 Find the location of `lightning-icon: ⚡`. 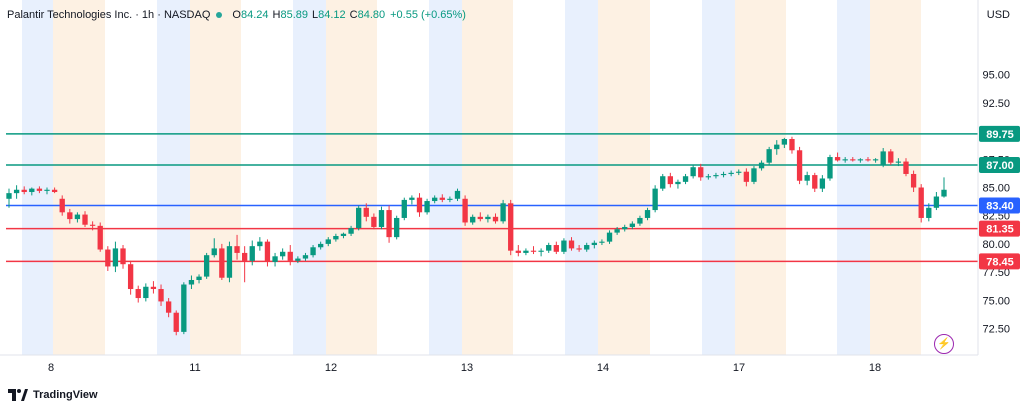

lightning-icon: ⚡ is located at coordinates (944, 344).